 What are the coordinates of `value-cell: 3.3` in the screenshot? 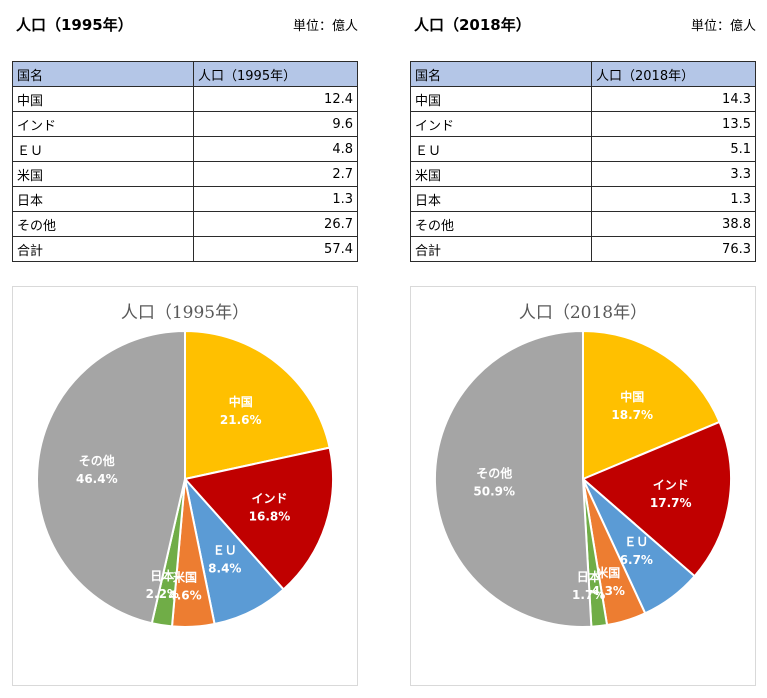 It's located at (673, 174).